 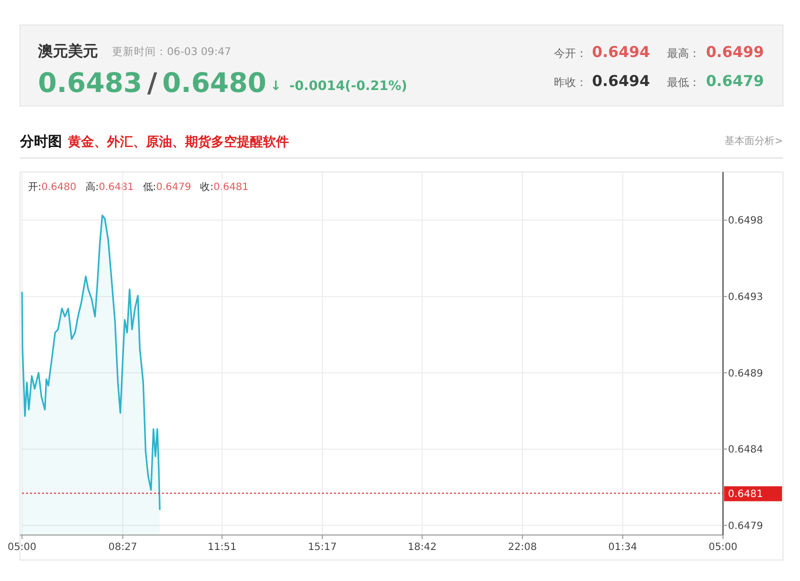 I want to click on x-tick-label: 08:27, so click(x=123, y=547).